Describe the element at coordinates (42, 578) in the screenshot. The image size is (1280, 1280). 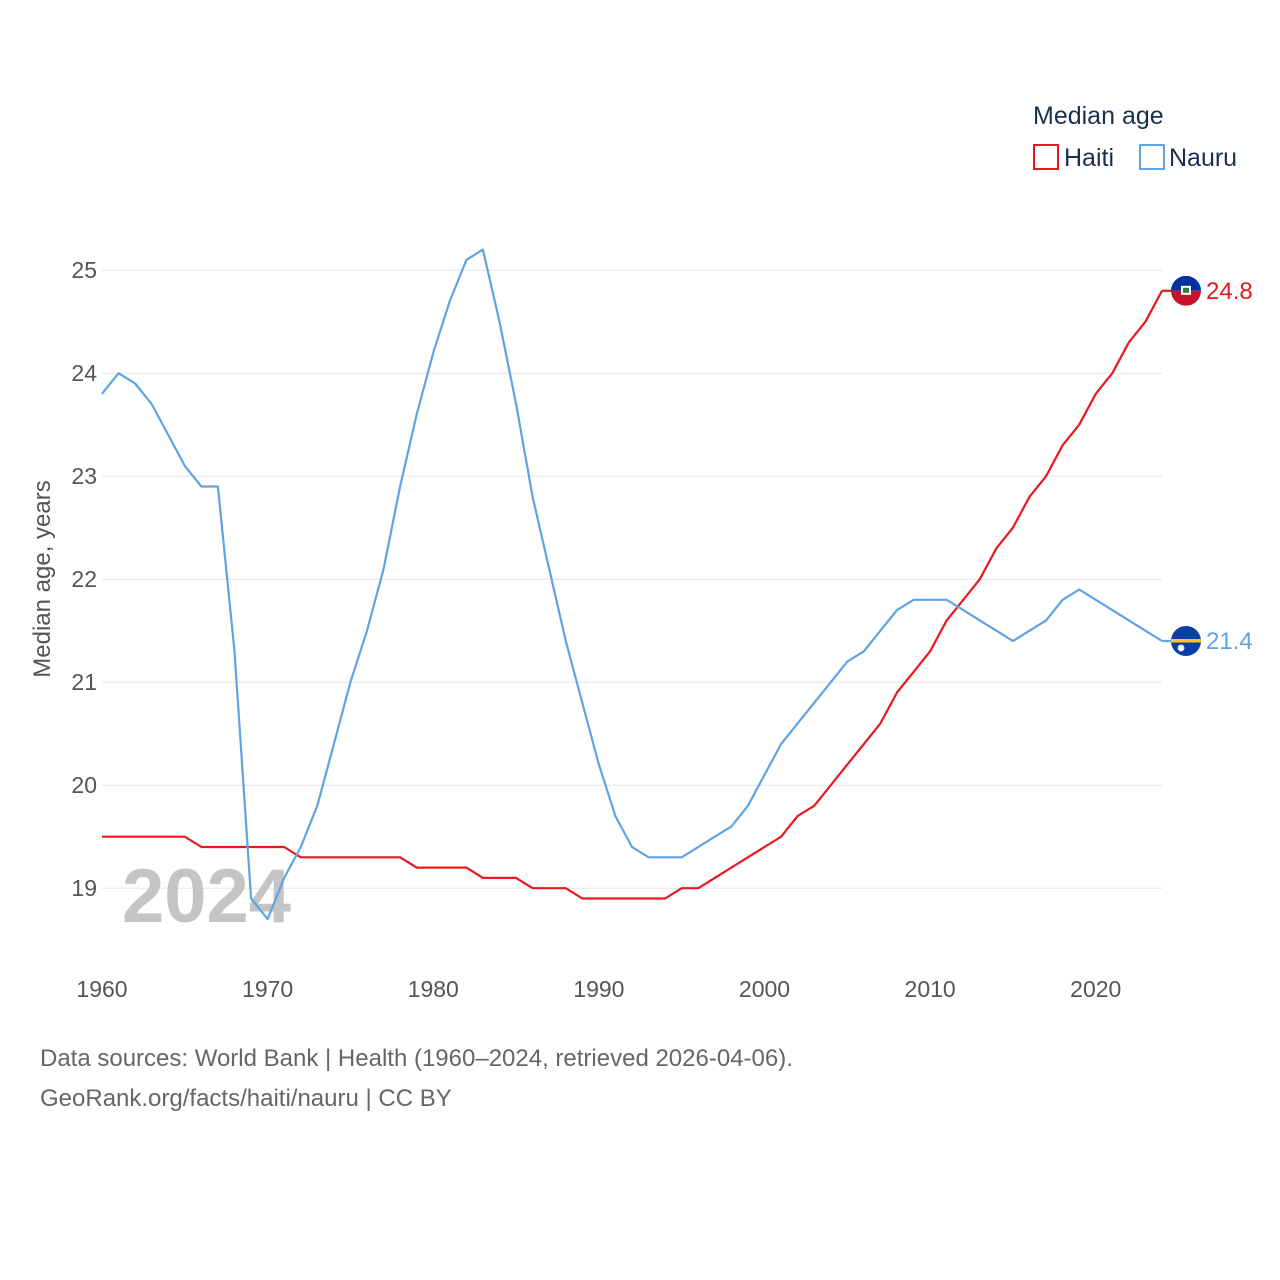
I see `y-axis-title: Median age, years` at that location.